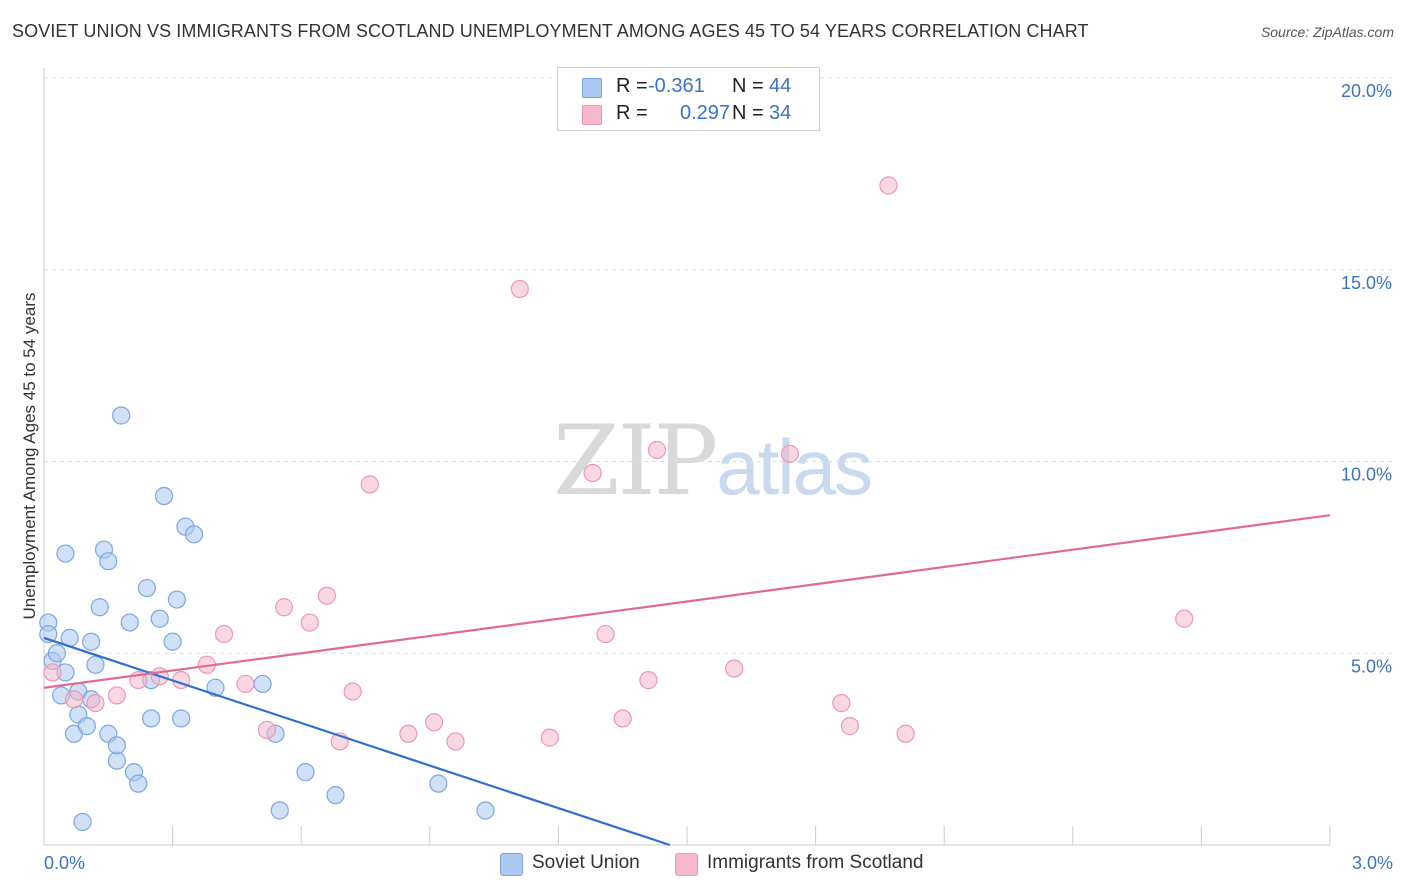 This screenshot has height=892, width=1406. I want to click on legend-n-value: 44, so click(780, 86).